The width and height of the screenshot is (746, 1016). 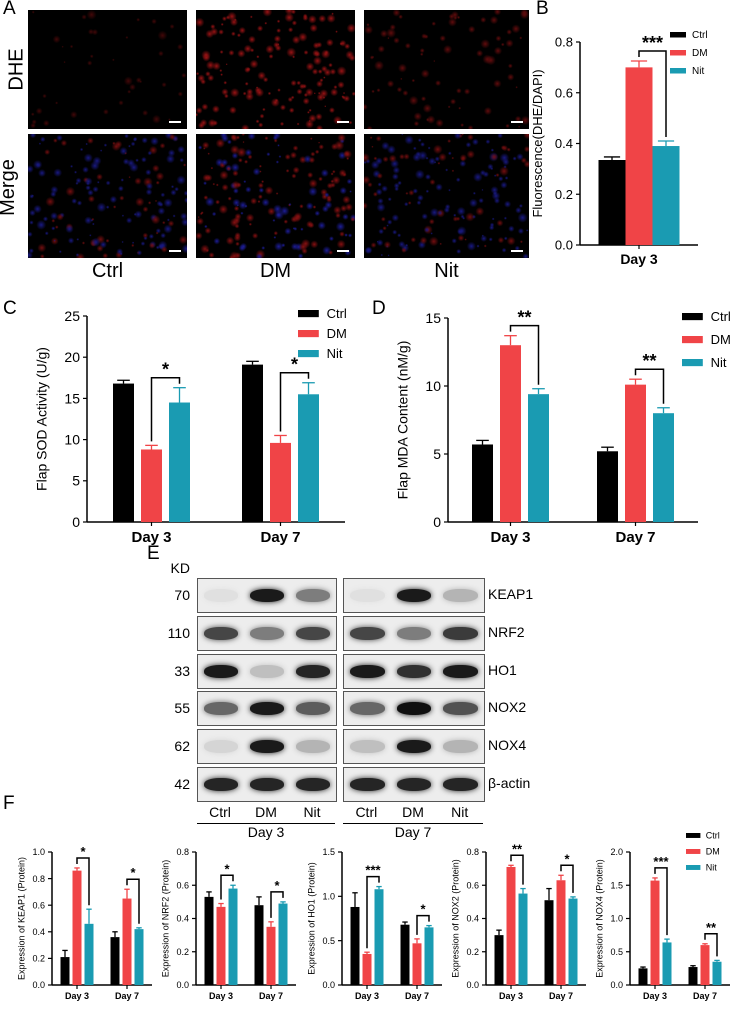 I want to click on blot-protein-name: β-actin, so click(x=509, y=783).